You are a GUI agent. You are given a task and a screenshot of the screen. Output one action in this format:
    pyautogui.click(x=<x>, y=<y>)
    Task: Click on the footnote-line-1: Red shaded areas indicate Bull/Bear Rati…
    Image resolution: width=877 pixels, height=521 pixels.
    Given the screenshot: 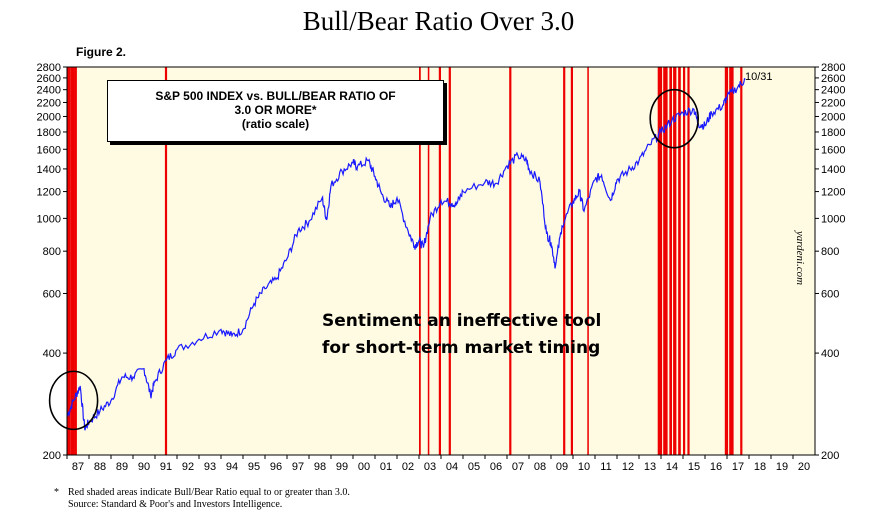 What is the action you would take?
    pyautogui.click(x=209, y=492)
    